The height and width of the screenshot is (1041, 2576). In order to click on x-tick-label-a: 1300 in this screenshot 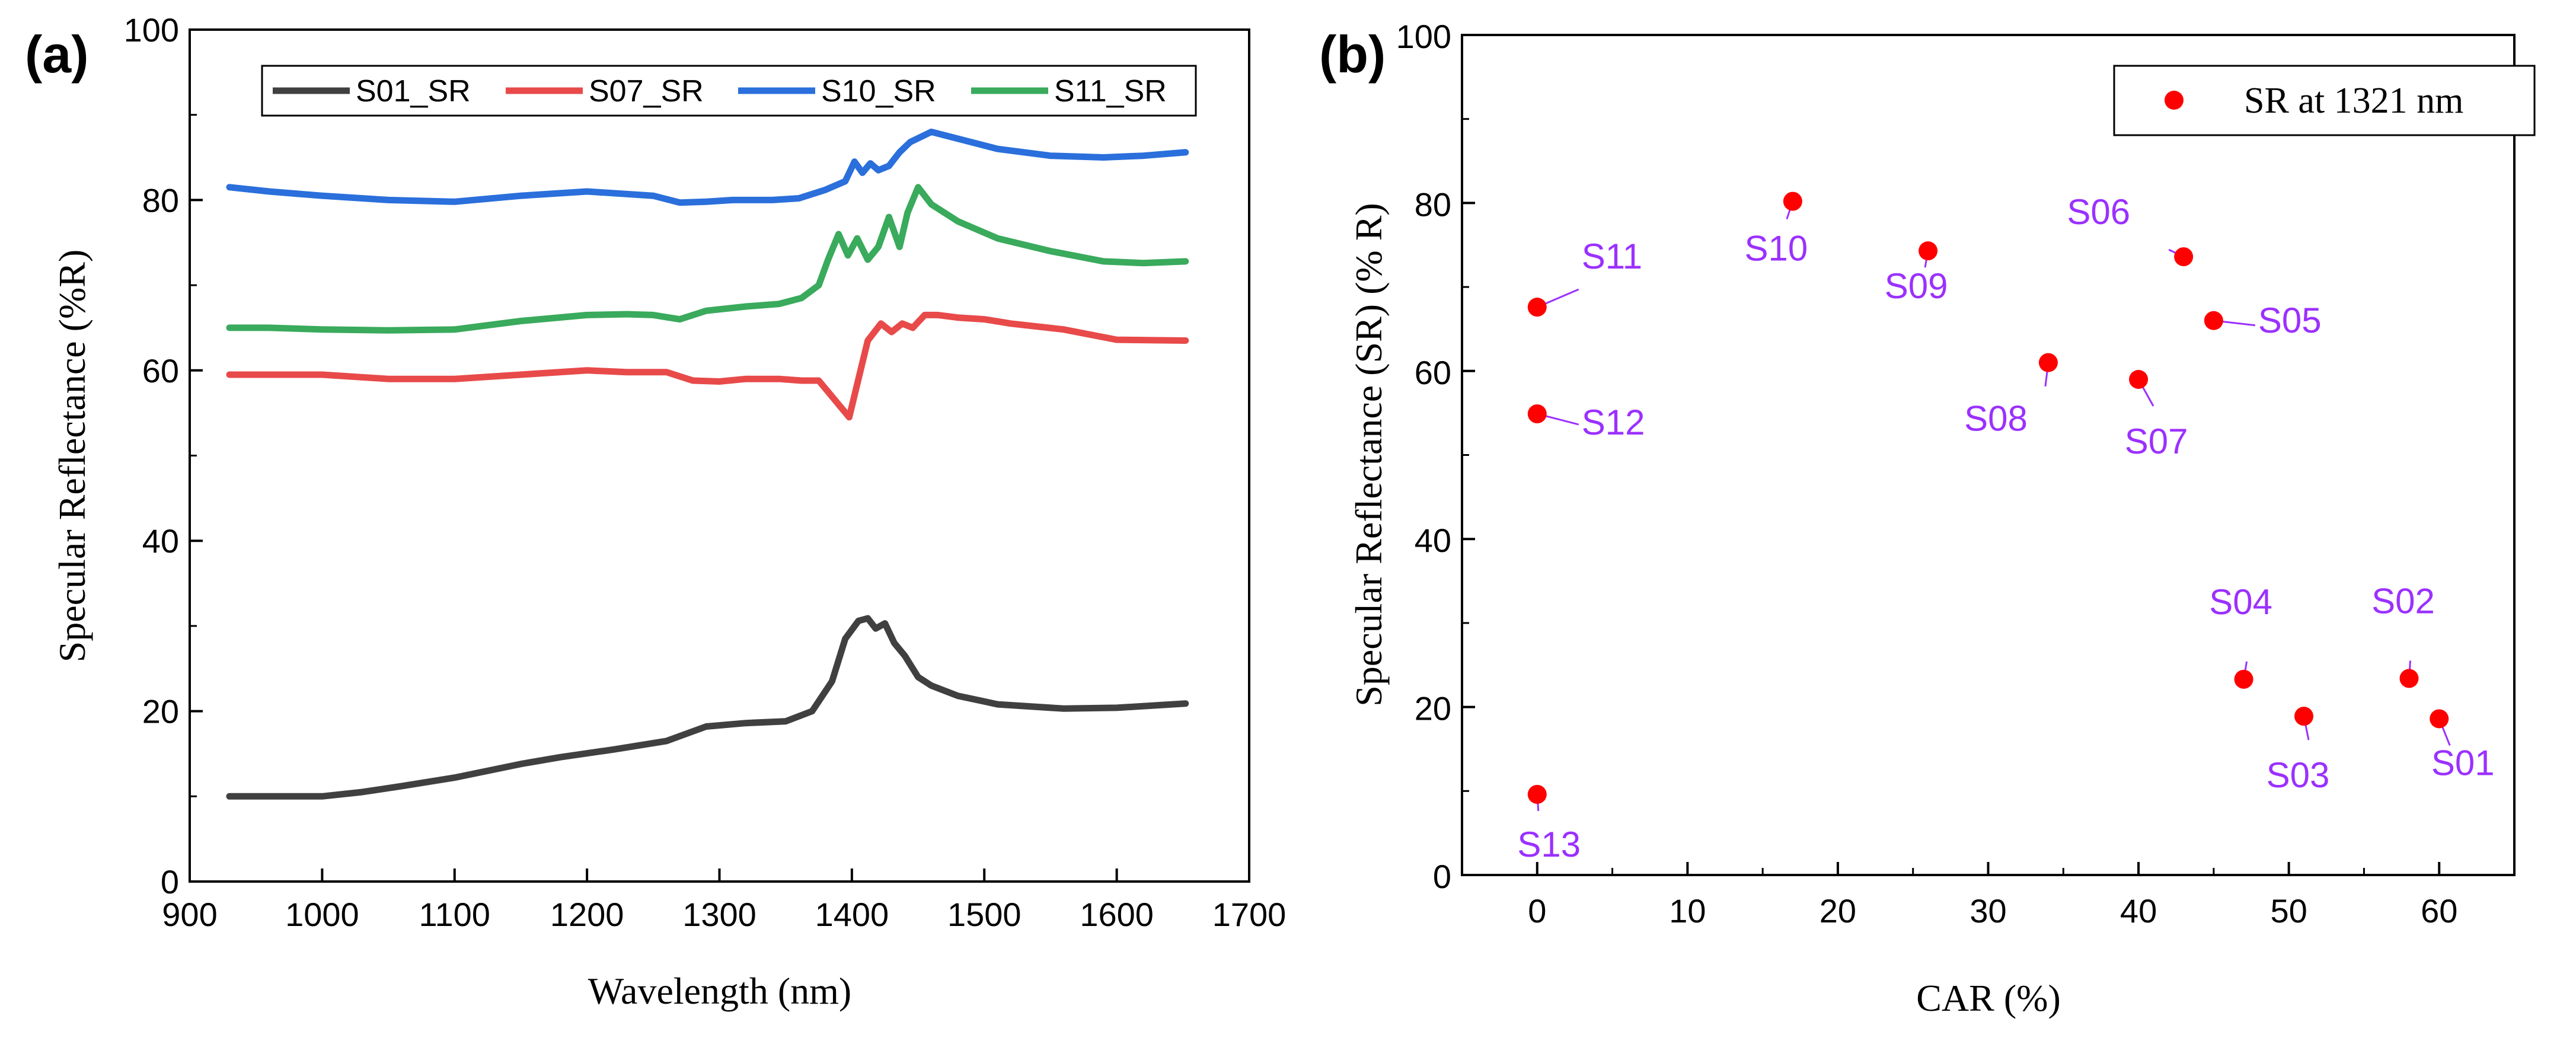, I will do `click(719, 915)`.